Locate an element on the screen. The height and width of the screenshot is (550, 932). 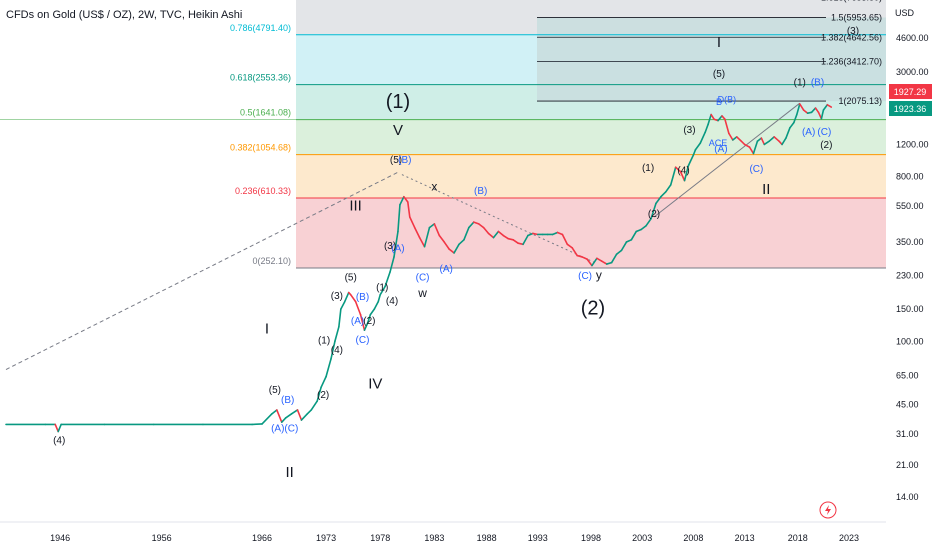
wave-label: B is located at coordinates (719, 102).